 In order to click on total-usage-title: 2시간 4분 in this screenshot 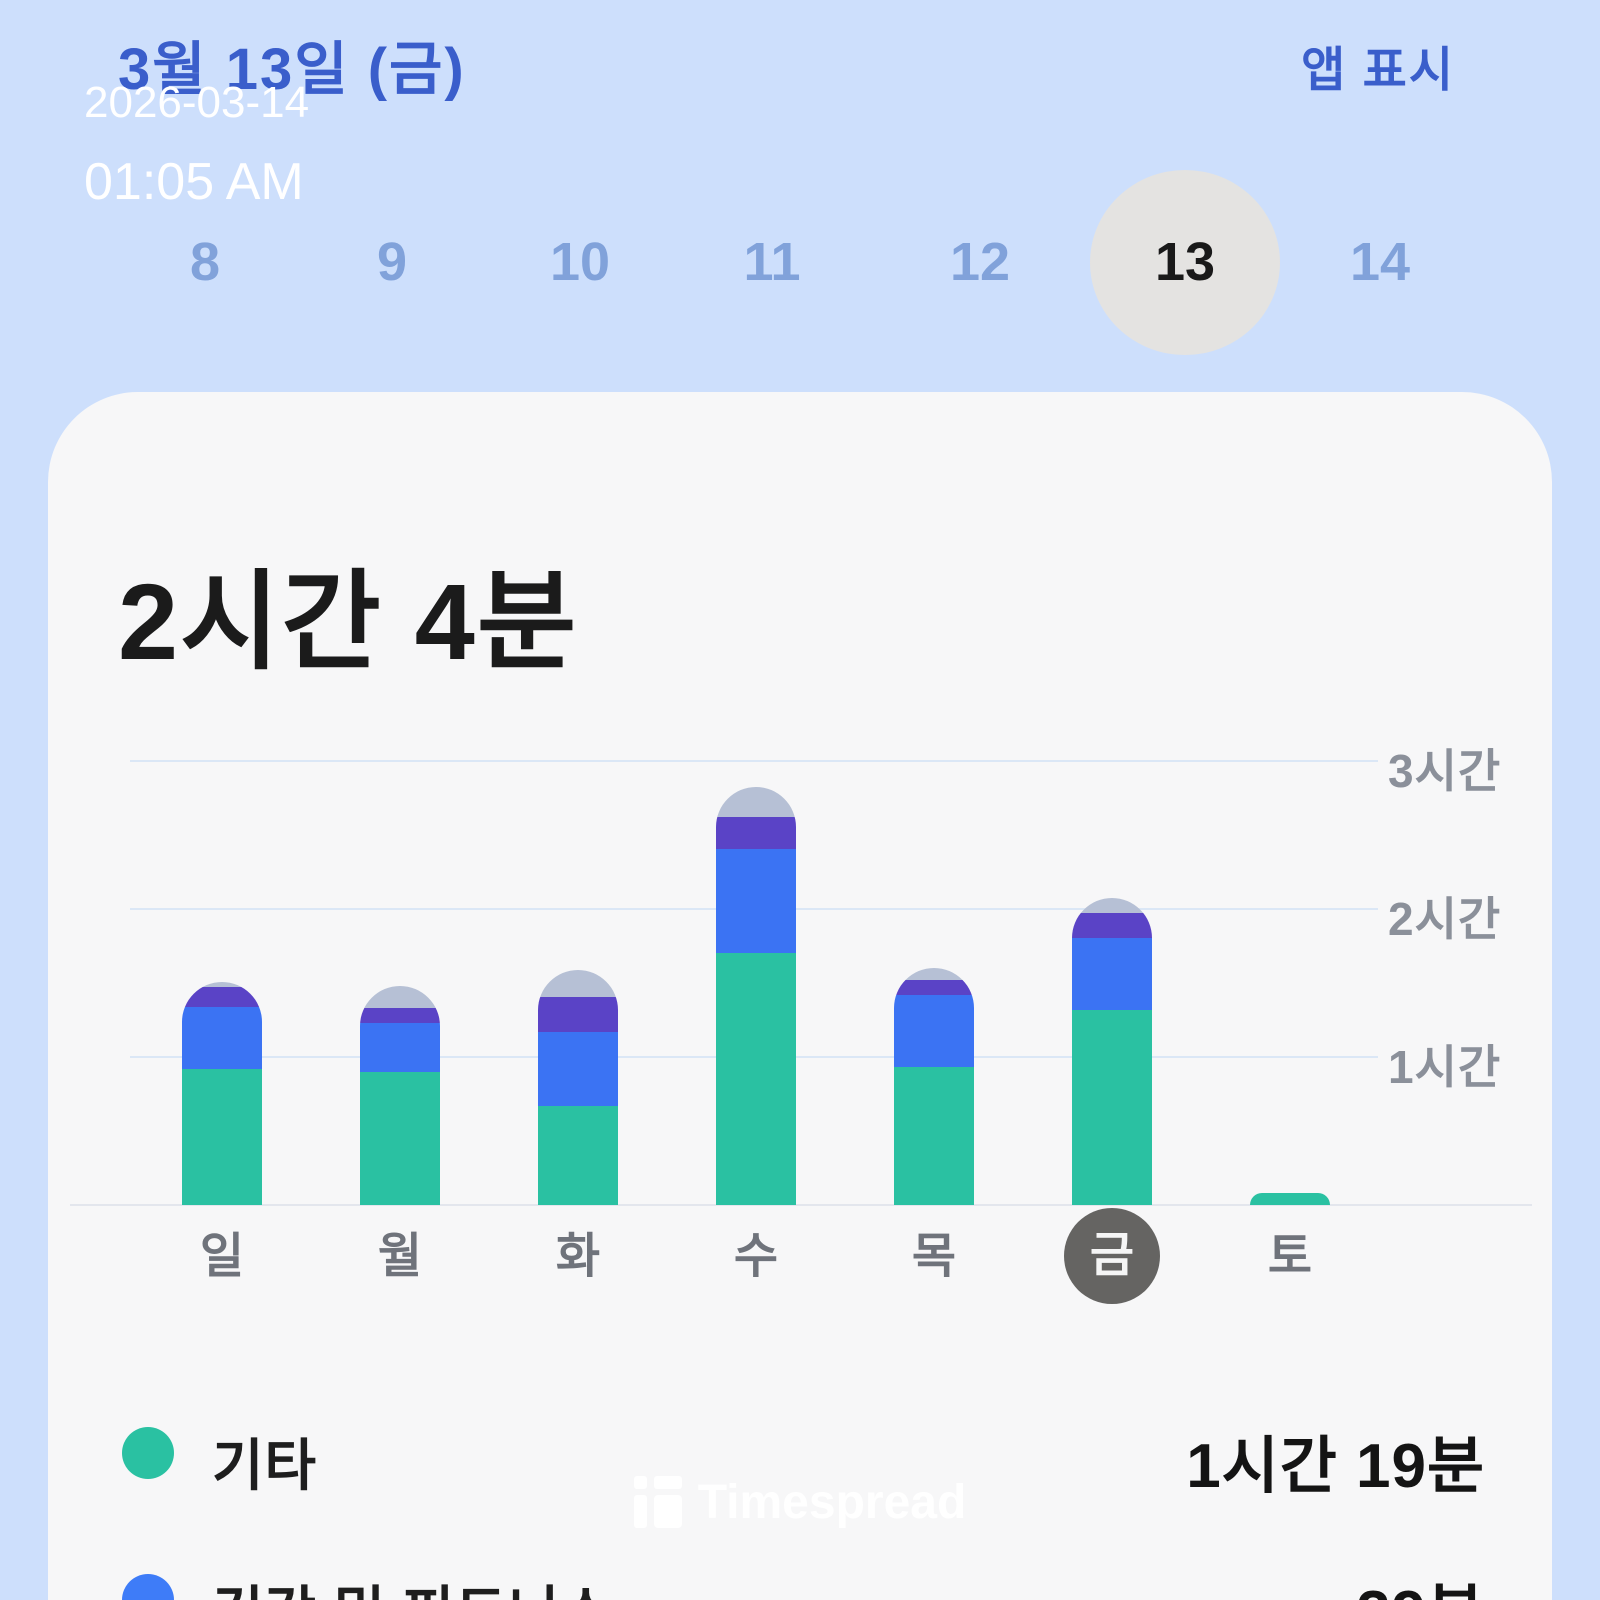, I will do `click(348, 621)`.